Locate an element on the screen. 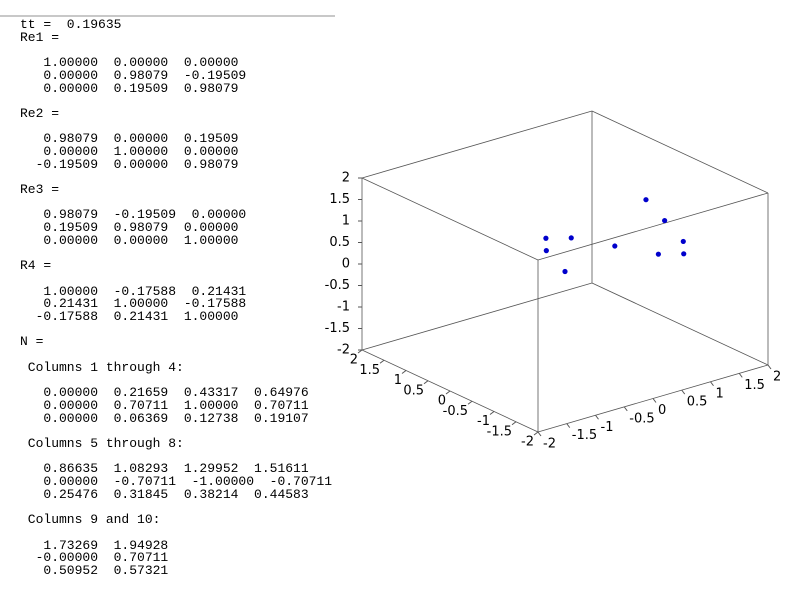 This screenshot has height=600, width=800. z-tick-label: -2 is located at coordinates (343, 350).